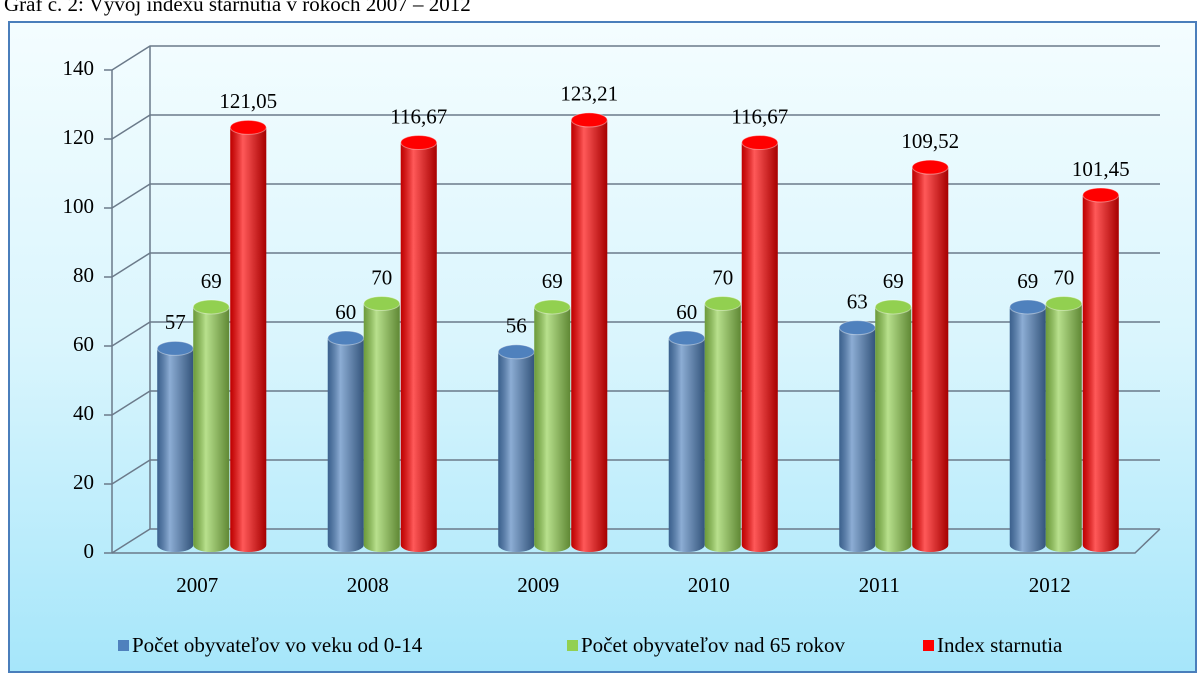 This screenshot has height=677, width=1204. I want to click on data-label: 101,45, so click(1101, 169).